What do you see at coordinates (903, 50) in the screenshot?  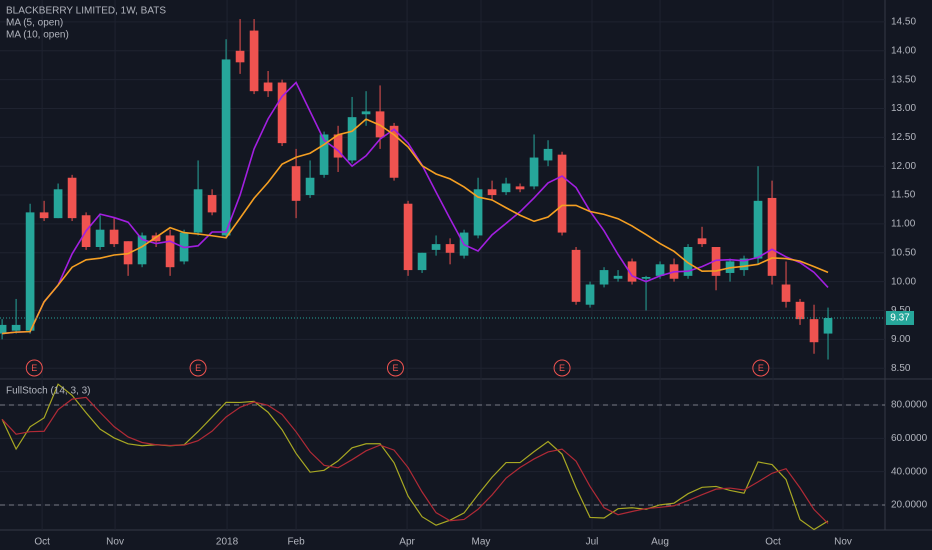 I see `y-tick-label: 14.00` at bounding box center [903, 50].